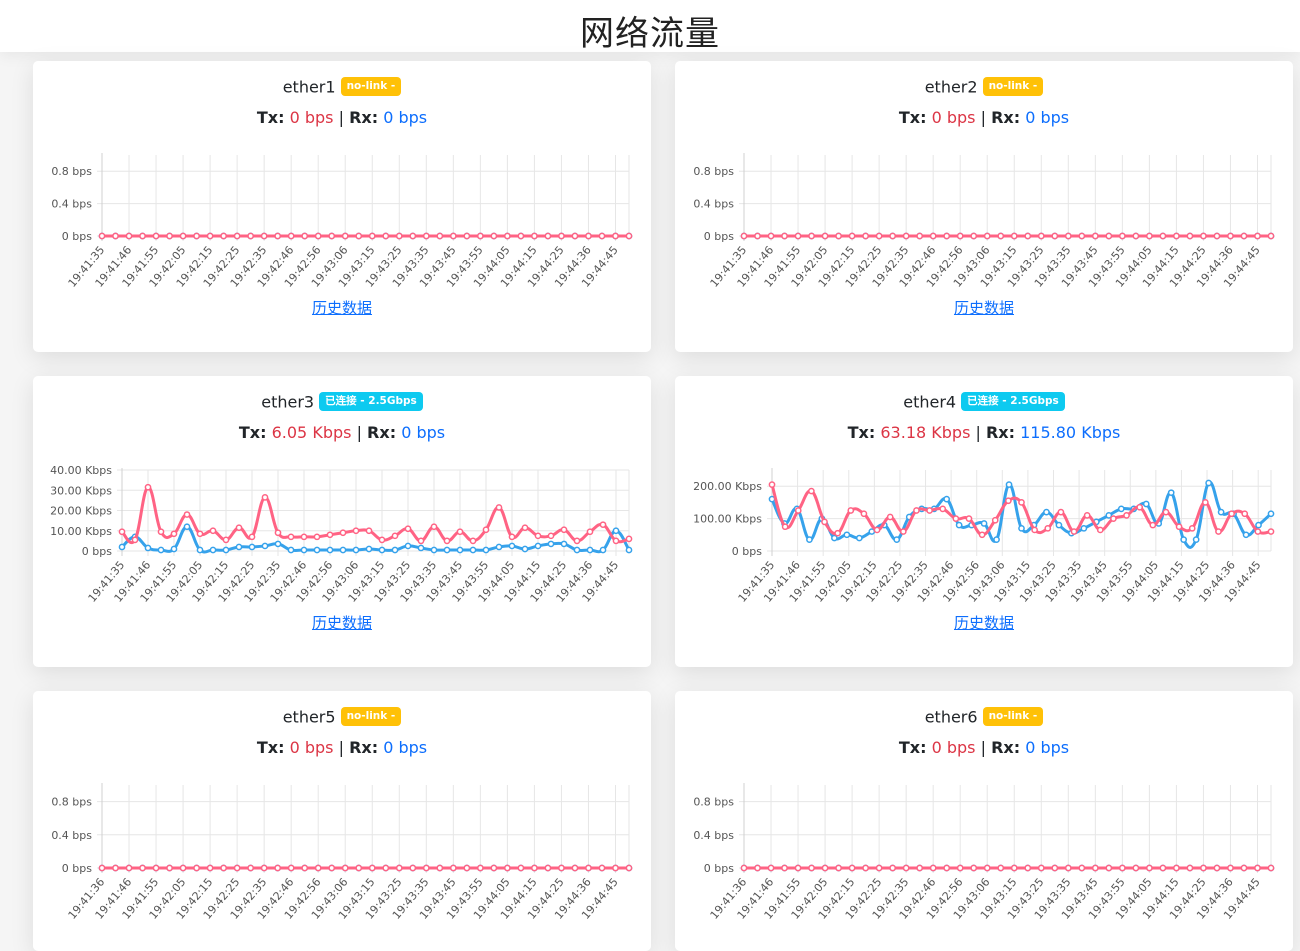 This screenshot has height=951, width=1300. I want to click on page-title: 网络流量, so click(650, 34).